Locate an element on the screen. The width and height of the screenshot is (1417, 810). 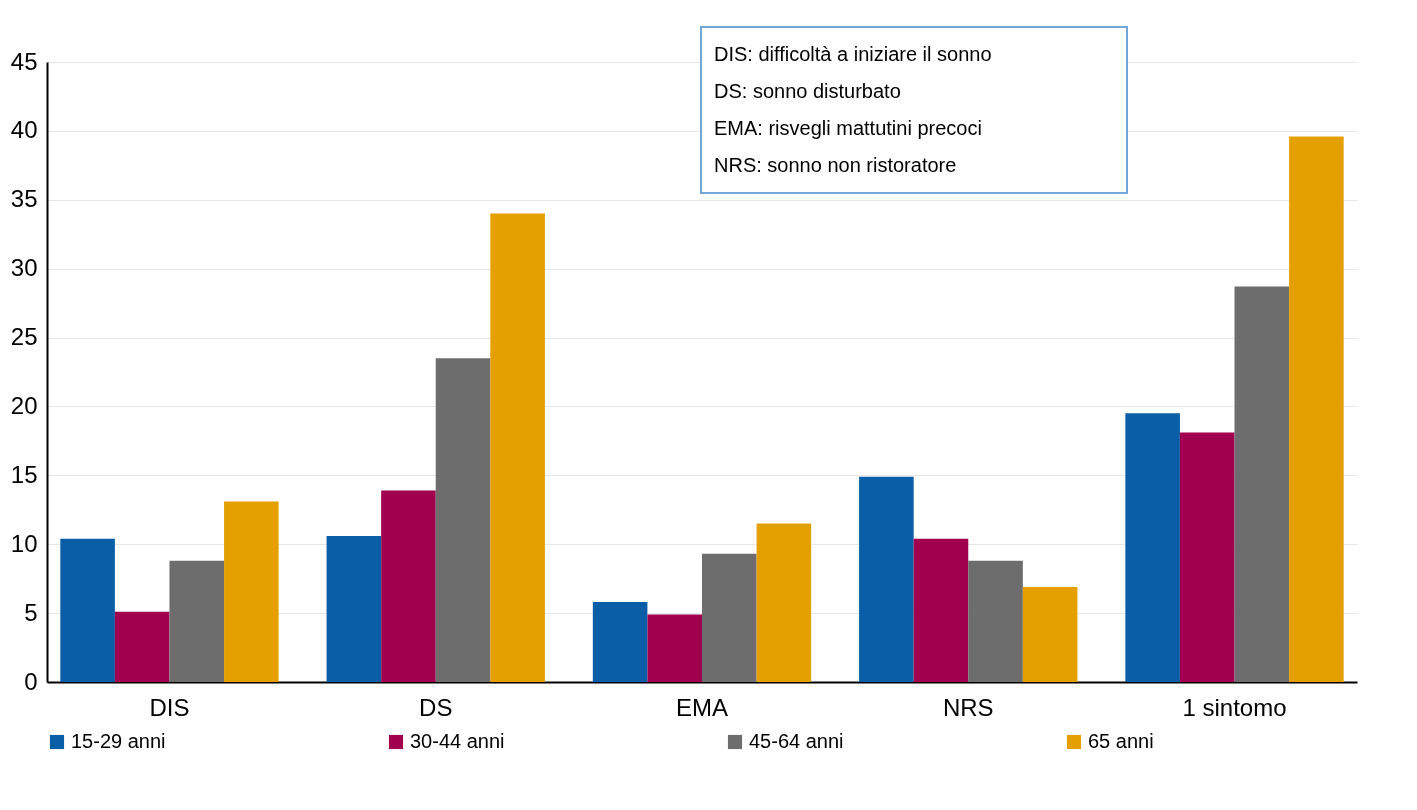
x-tick-label: NRS is located at coordinates (968, 707).